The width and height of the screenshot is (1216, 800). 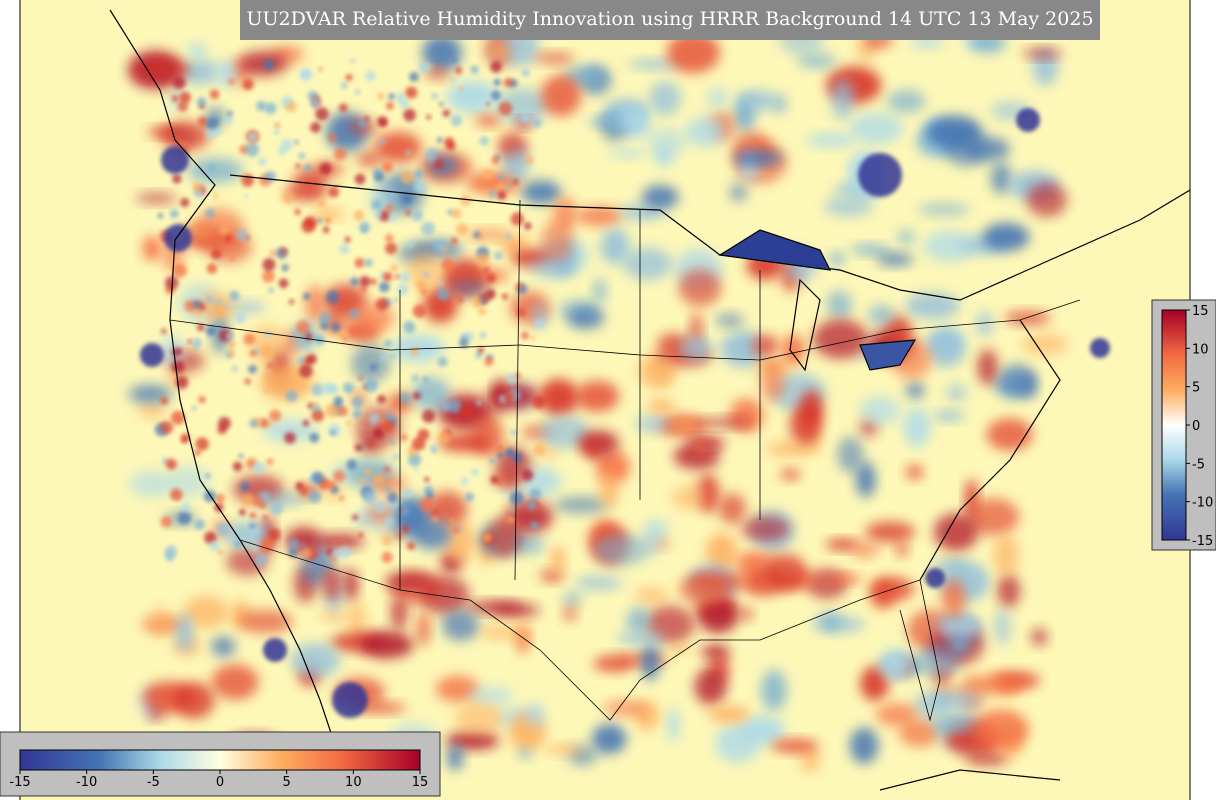 I want to click on tick-label: 10, so click(x=1200, y=349).